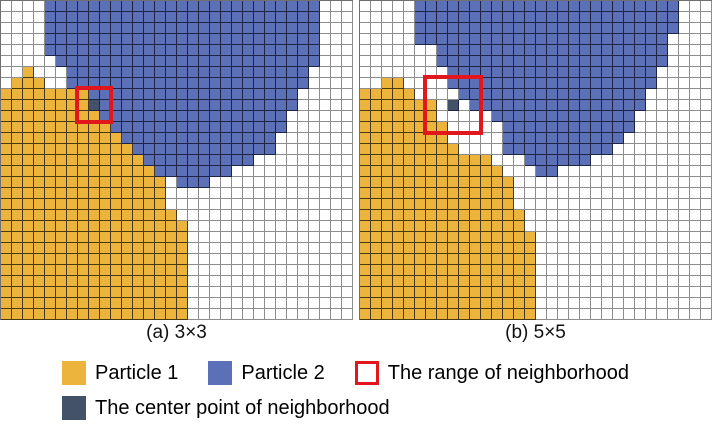 This screenshot has width=712, height=435. I want to click on center-swatch, so click(74, 408).